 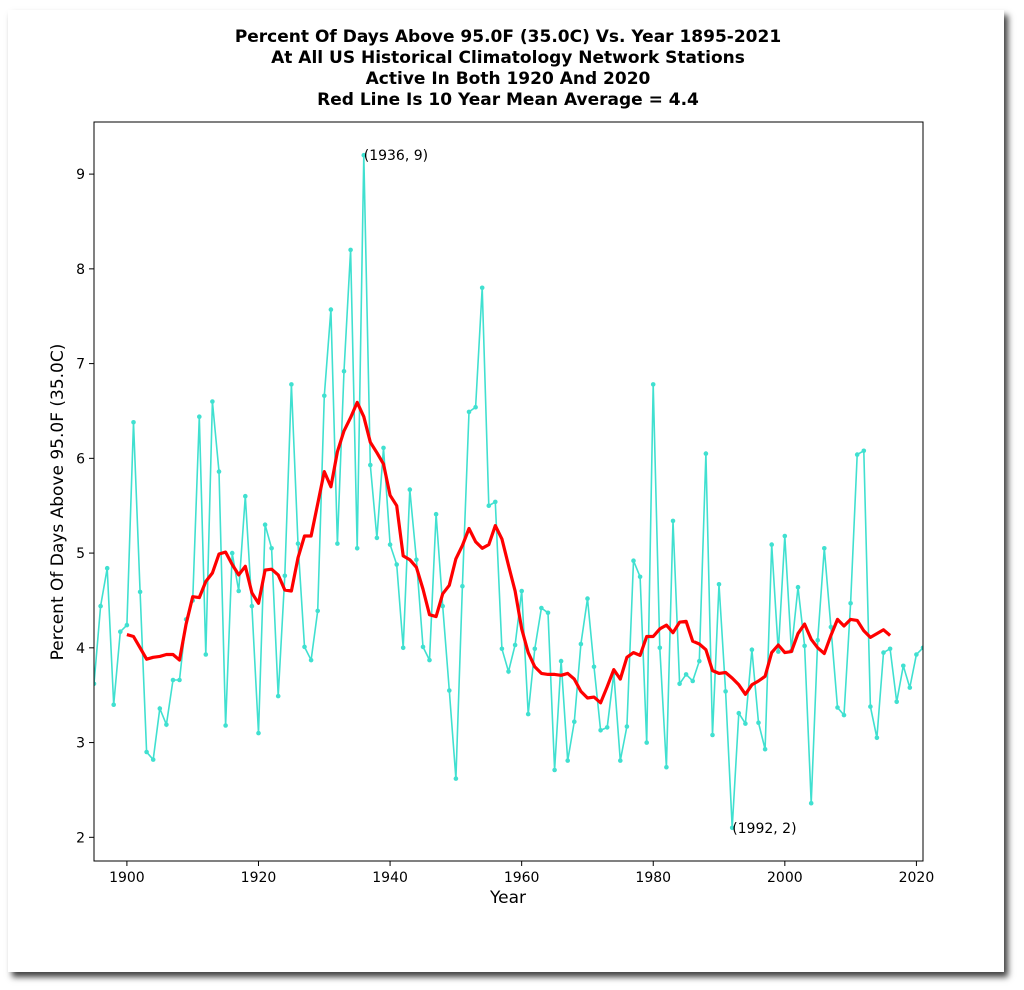 What do you see at coordinates (127, 878) in the screenshot?
I see `x-tick-label: 1900` at bounding box center [127, 878].